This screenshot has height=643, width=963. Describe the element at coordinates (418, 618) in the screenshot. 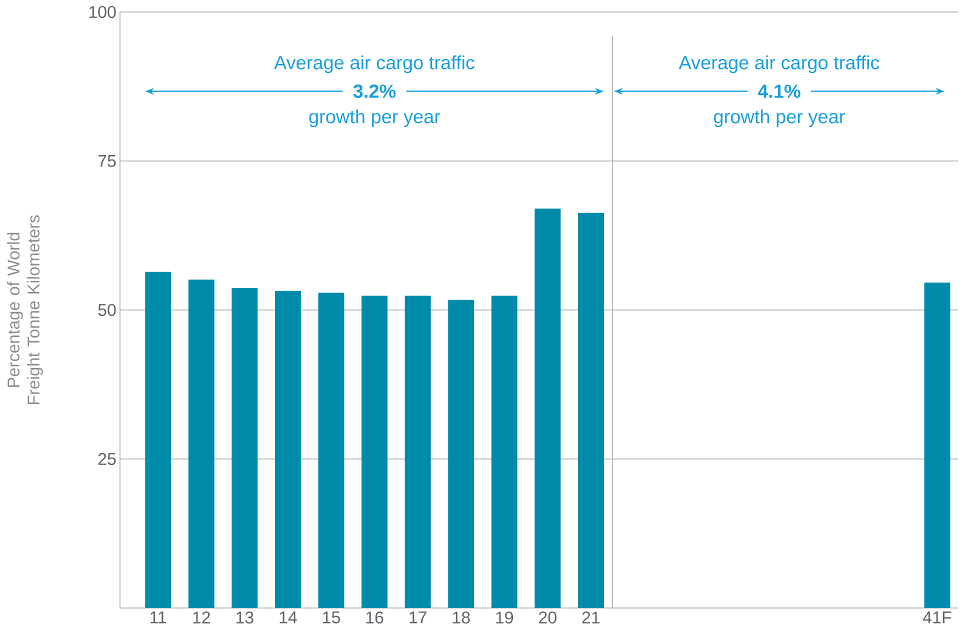

I see `x-tick-label: 17` at that location.